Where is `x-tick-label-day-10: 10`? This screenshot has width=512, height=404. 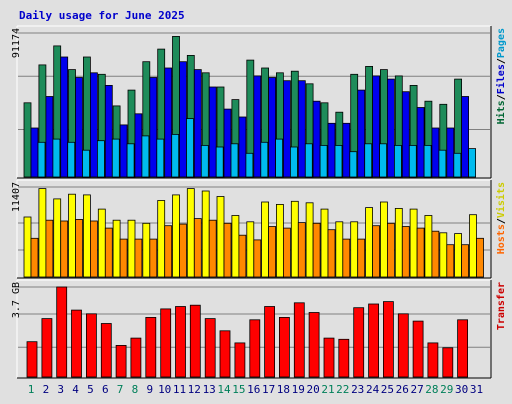
x-tick-label-day-10: 10 is located at coordinates (164, 389).